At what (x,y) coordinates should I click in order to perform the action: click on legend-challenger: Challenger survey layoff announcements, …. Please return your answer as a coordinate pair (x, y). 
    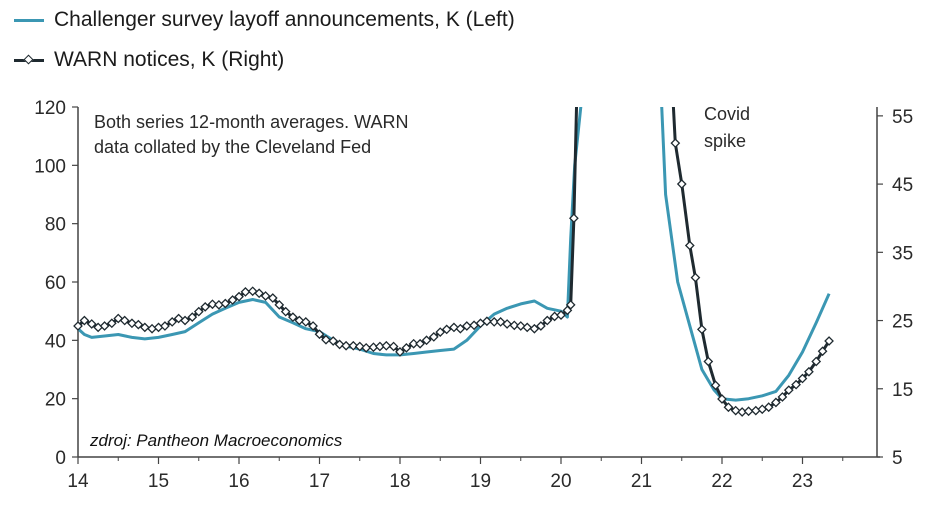
    Looking at the image, I should click on (264, 20).